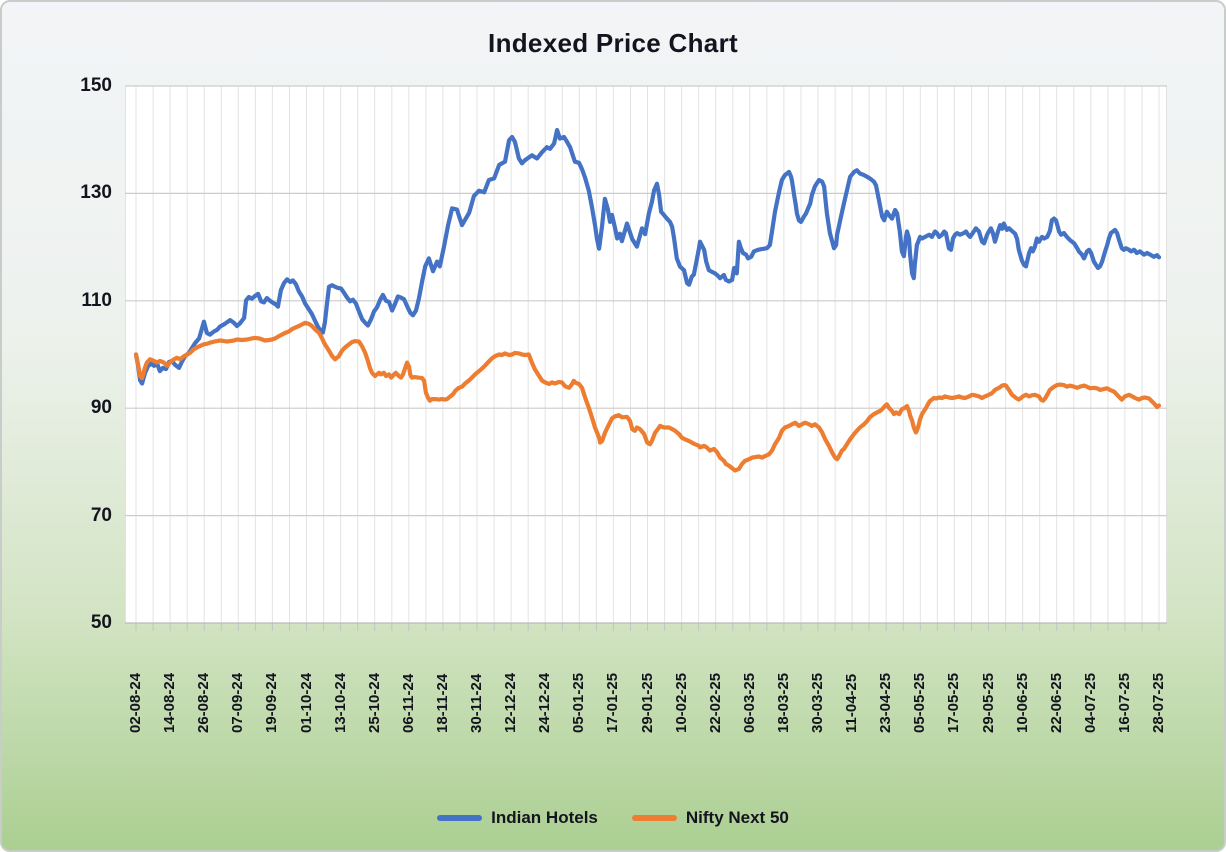 This screenshot has height=852, width=1226. Describe the element at coordinates (954, 702) in the screenshot. I see `x-tick-label: 17-05-25` at that location.